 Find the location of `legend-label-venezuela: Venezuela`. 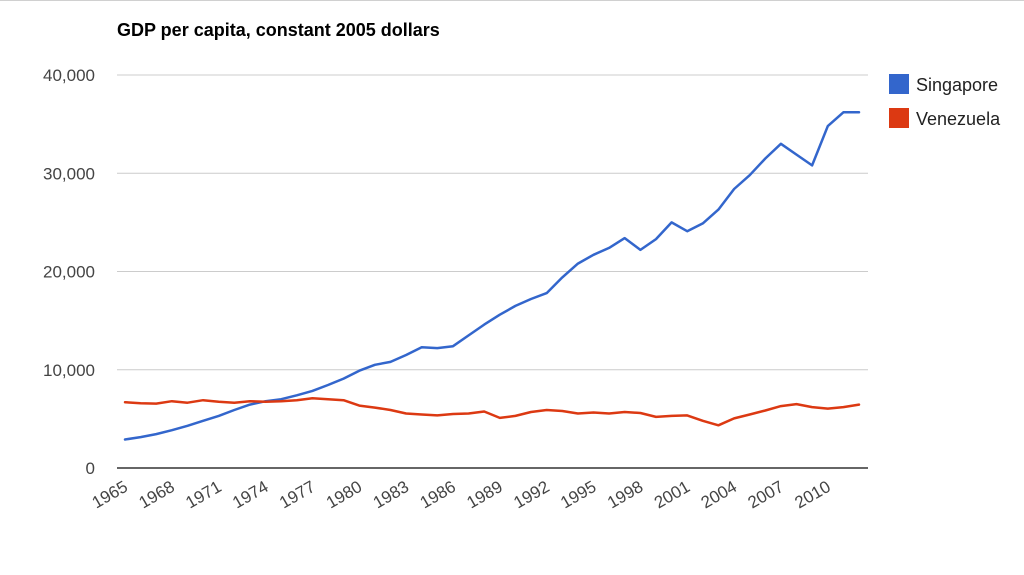

legend-label-venezuela: Venezuela is located at coordinates (958, 119).